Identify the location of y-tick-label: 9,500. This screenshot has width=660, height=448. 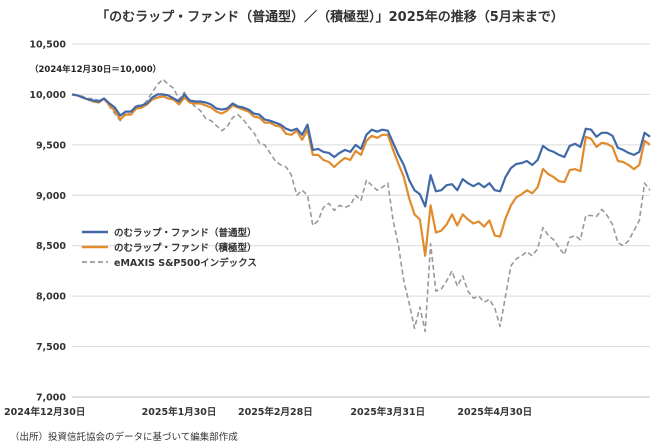
(51, 145).